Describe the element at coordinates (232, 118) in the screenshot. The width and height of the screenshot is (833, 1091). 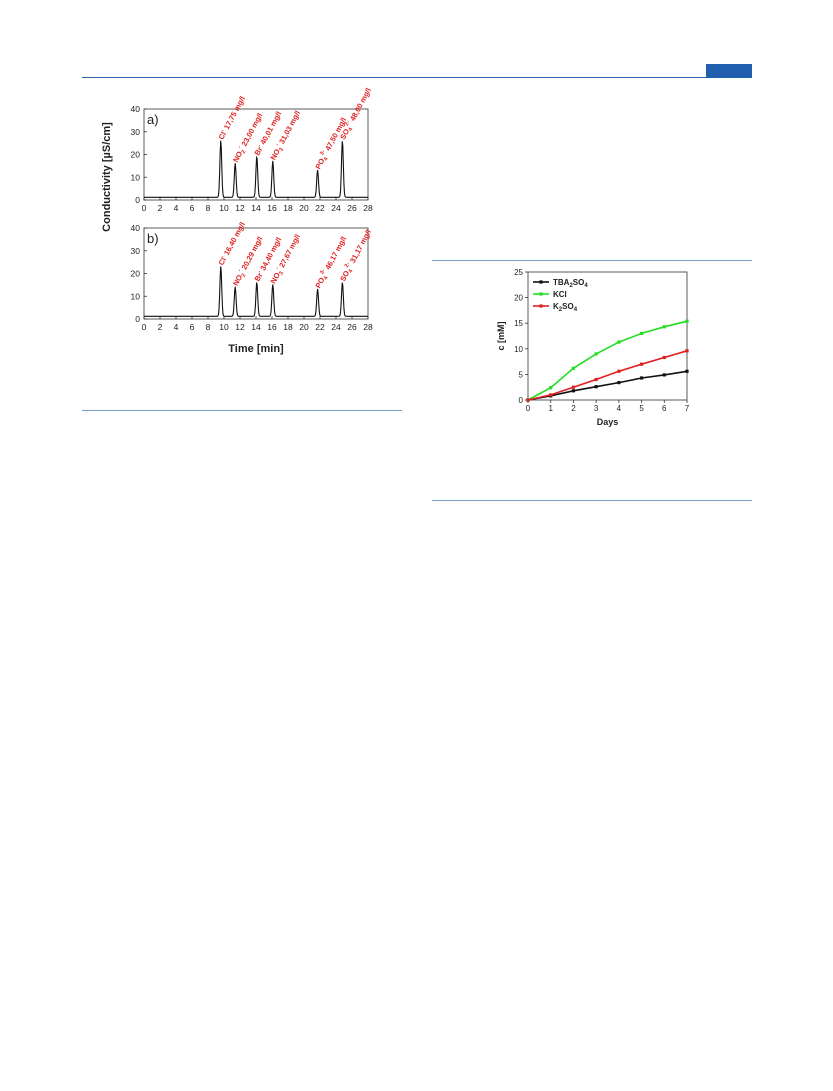
I see `peak-annotation: Cl- 17,75 mg/l` at that location.